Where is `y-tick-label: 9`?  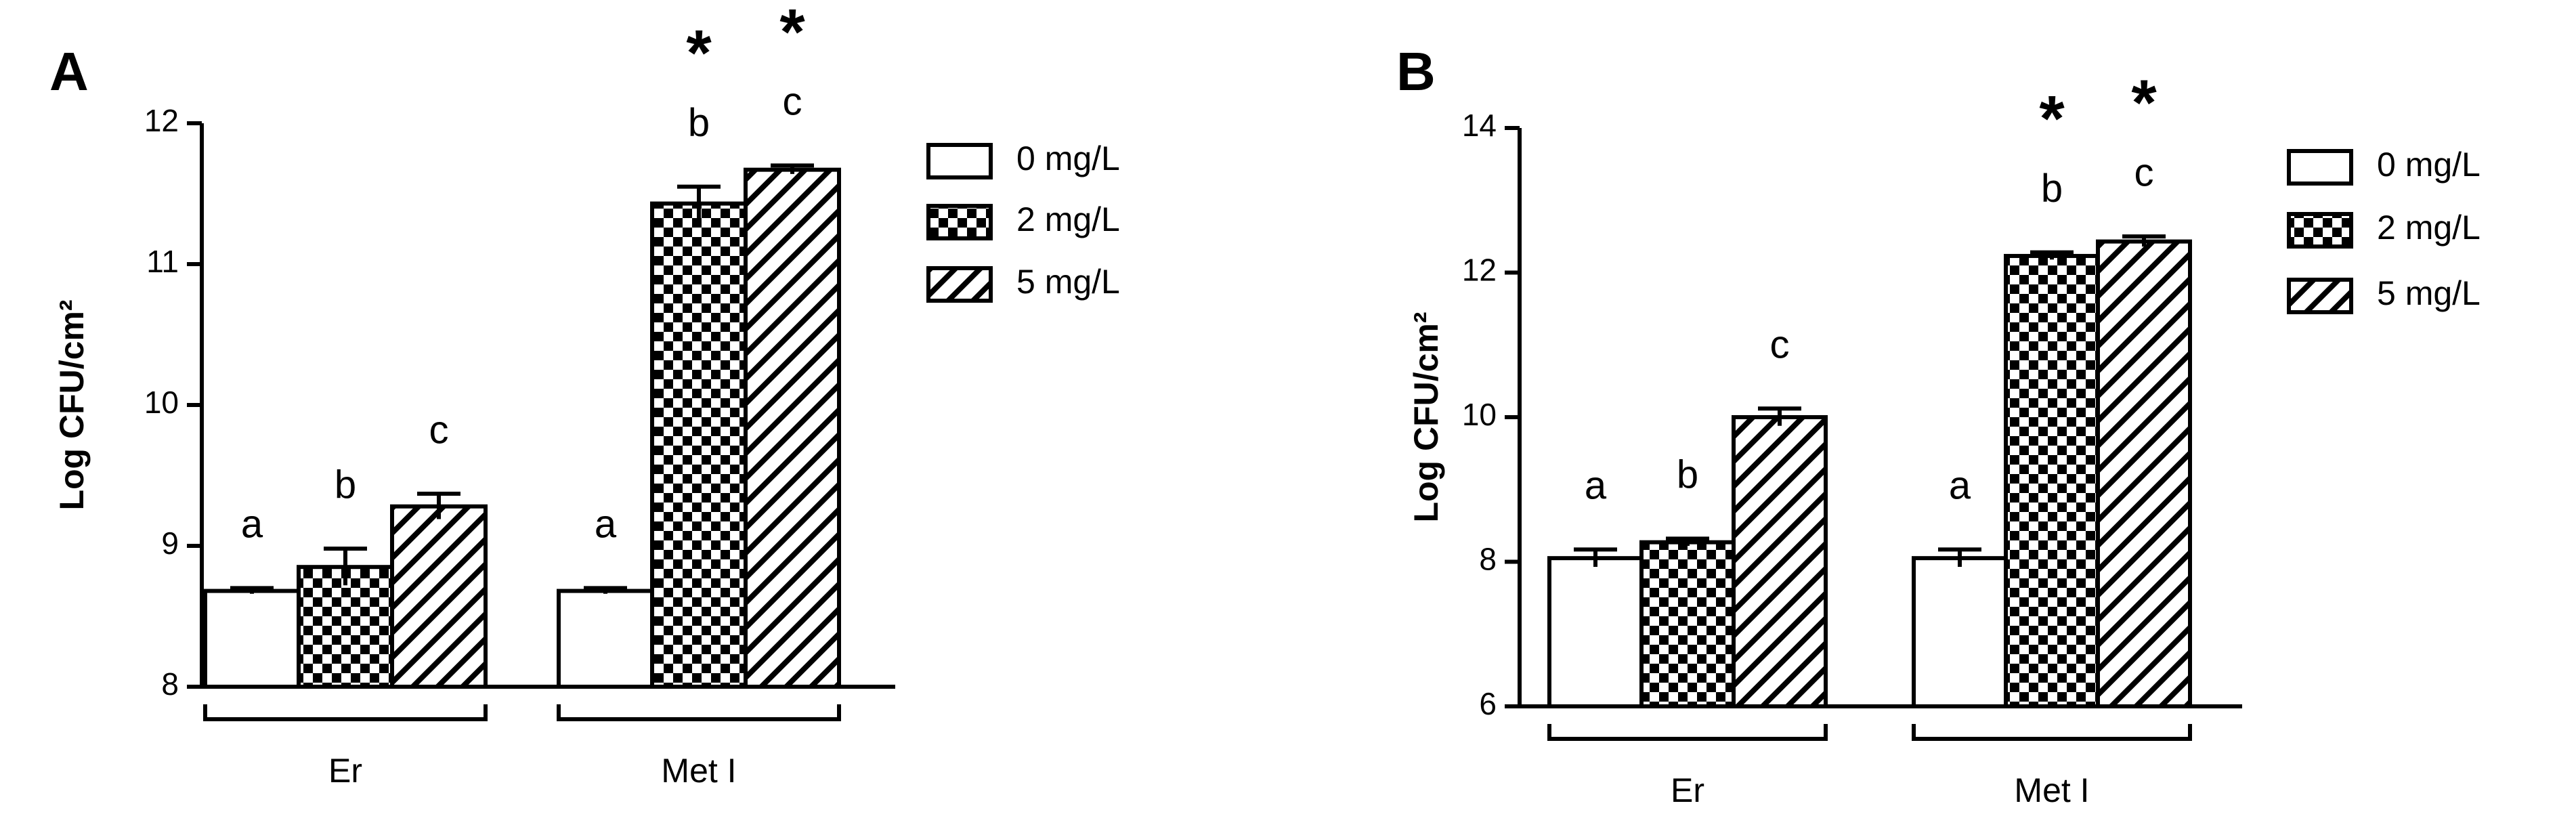
y-tick-label: 9 is located at coordinates (170, 543).